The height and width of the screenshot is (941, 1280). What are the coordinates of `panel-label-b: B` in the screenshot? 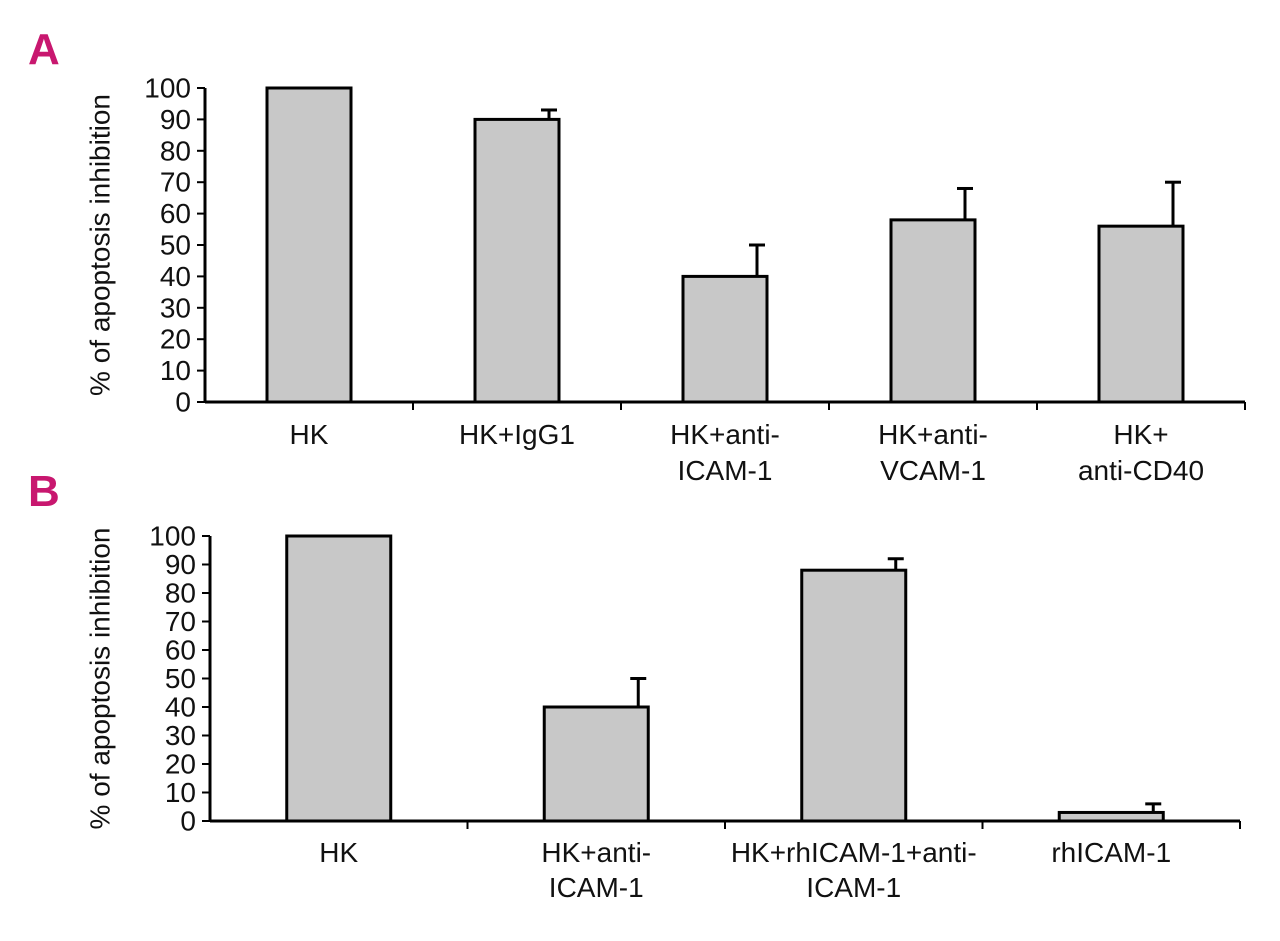 It's located at (44, 491).